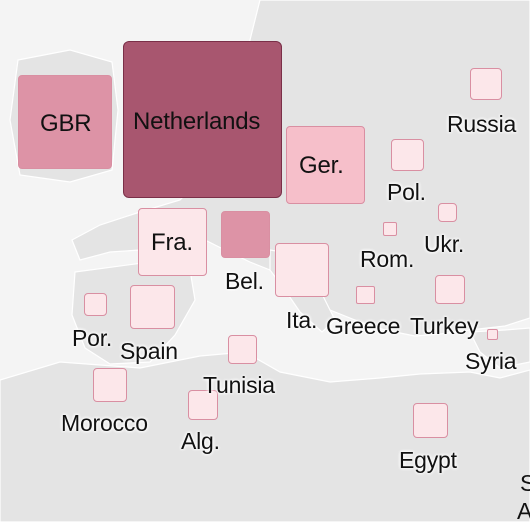  I want to click on country-square-netherlands, so click(202, 119).